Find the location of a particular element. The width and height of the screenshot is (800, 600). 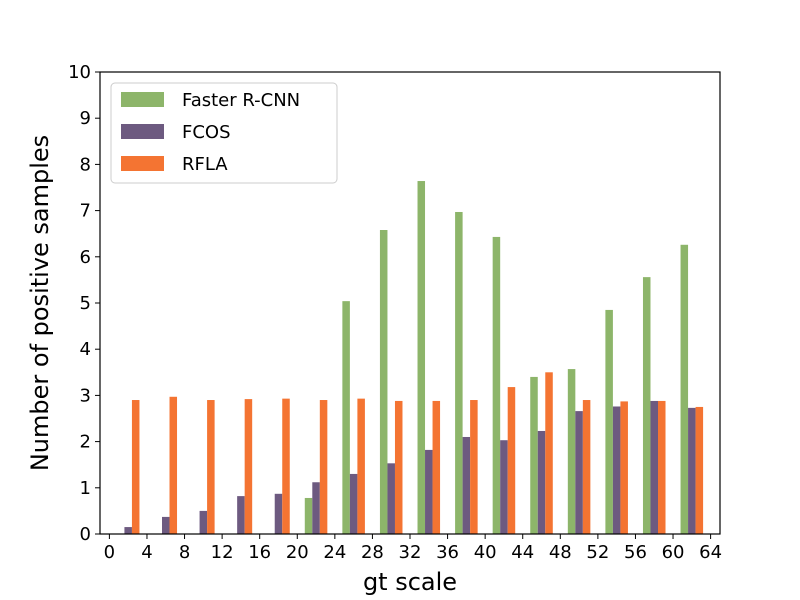

x-tick-label: 16 is located at coordinates (259, 552).